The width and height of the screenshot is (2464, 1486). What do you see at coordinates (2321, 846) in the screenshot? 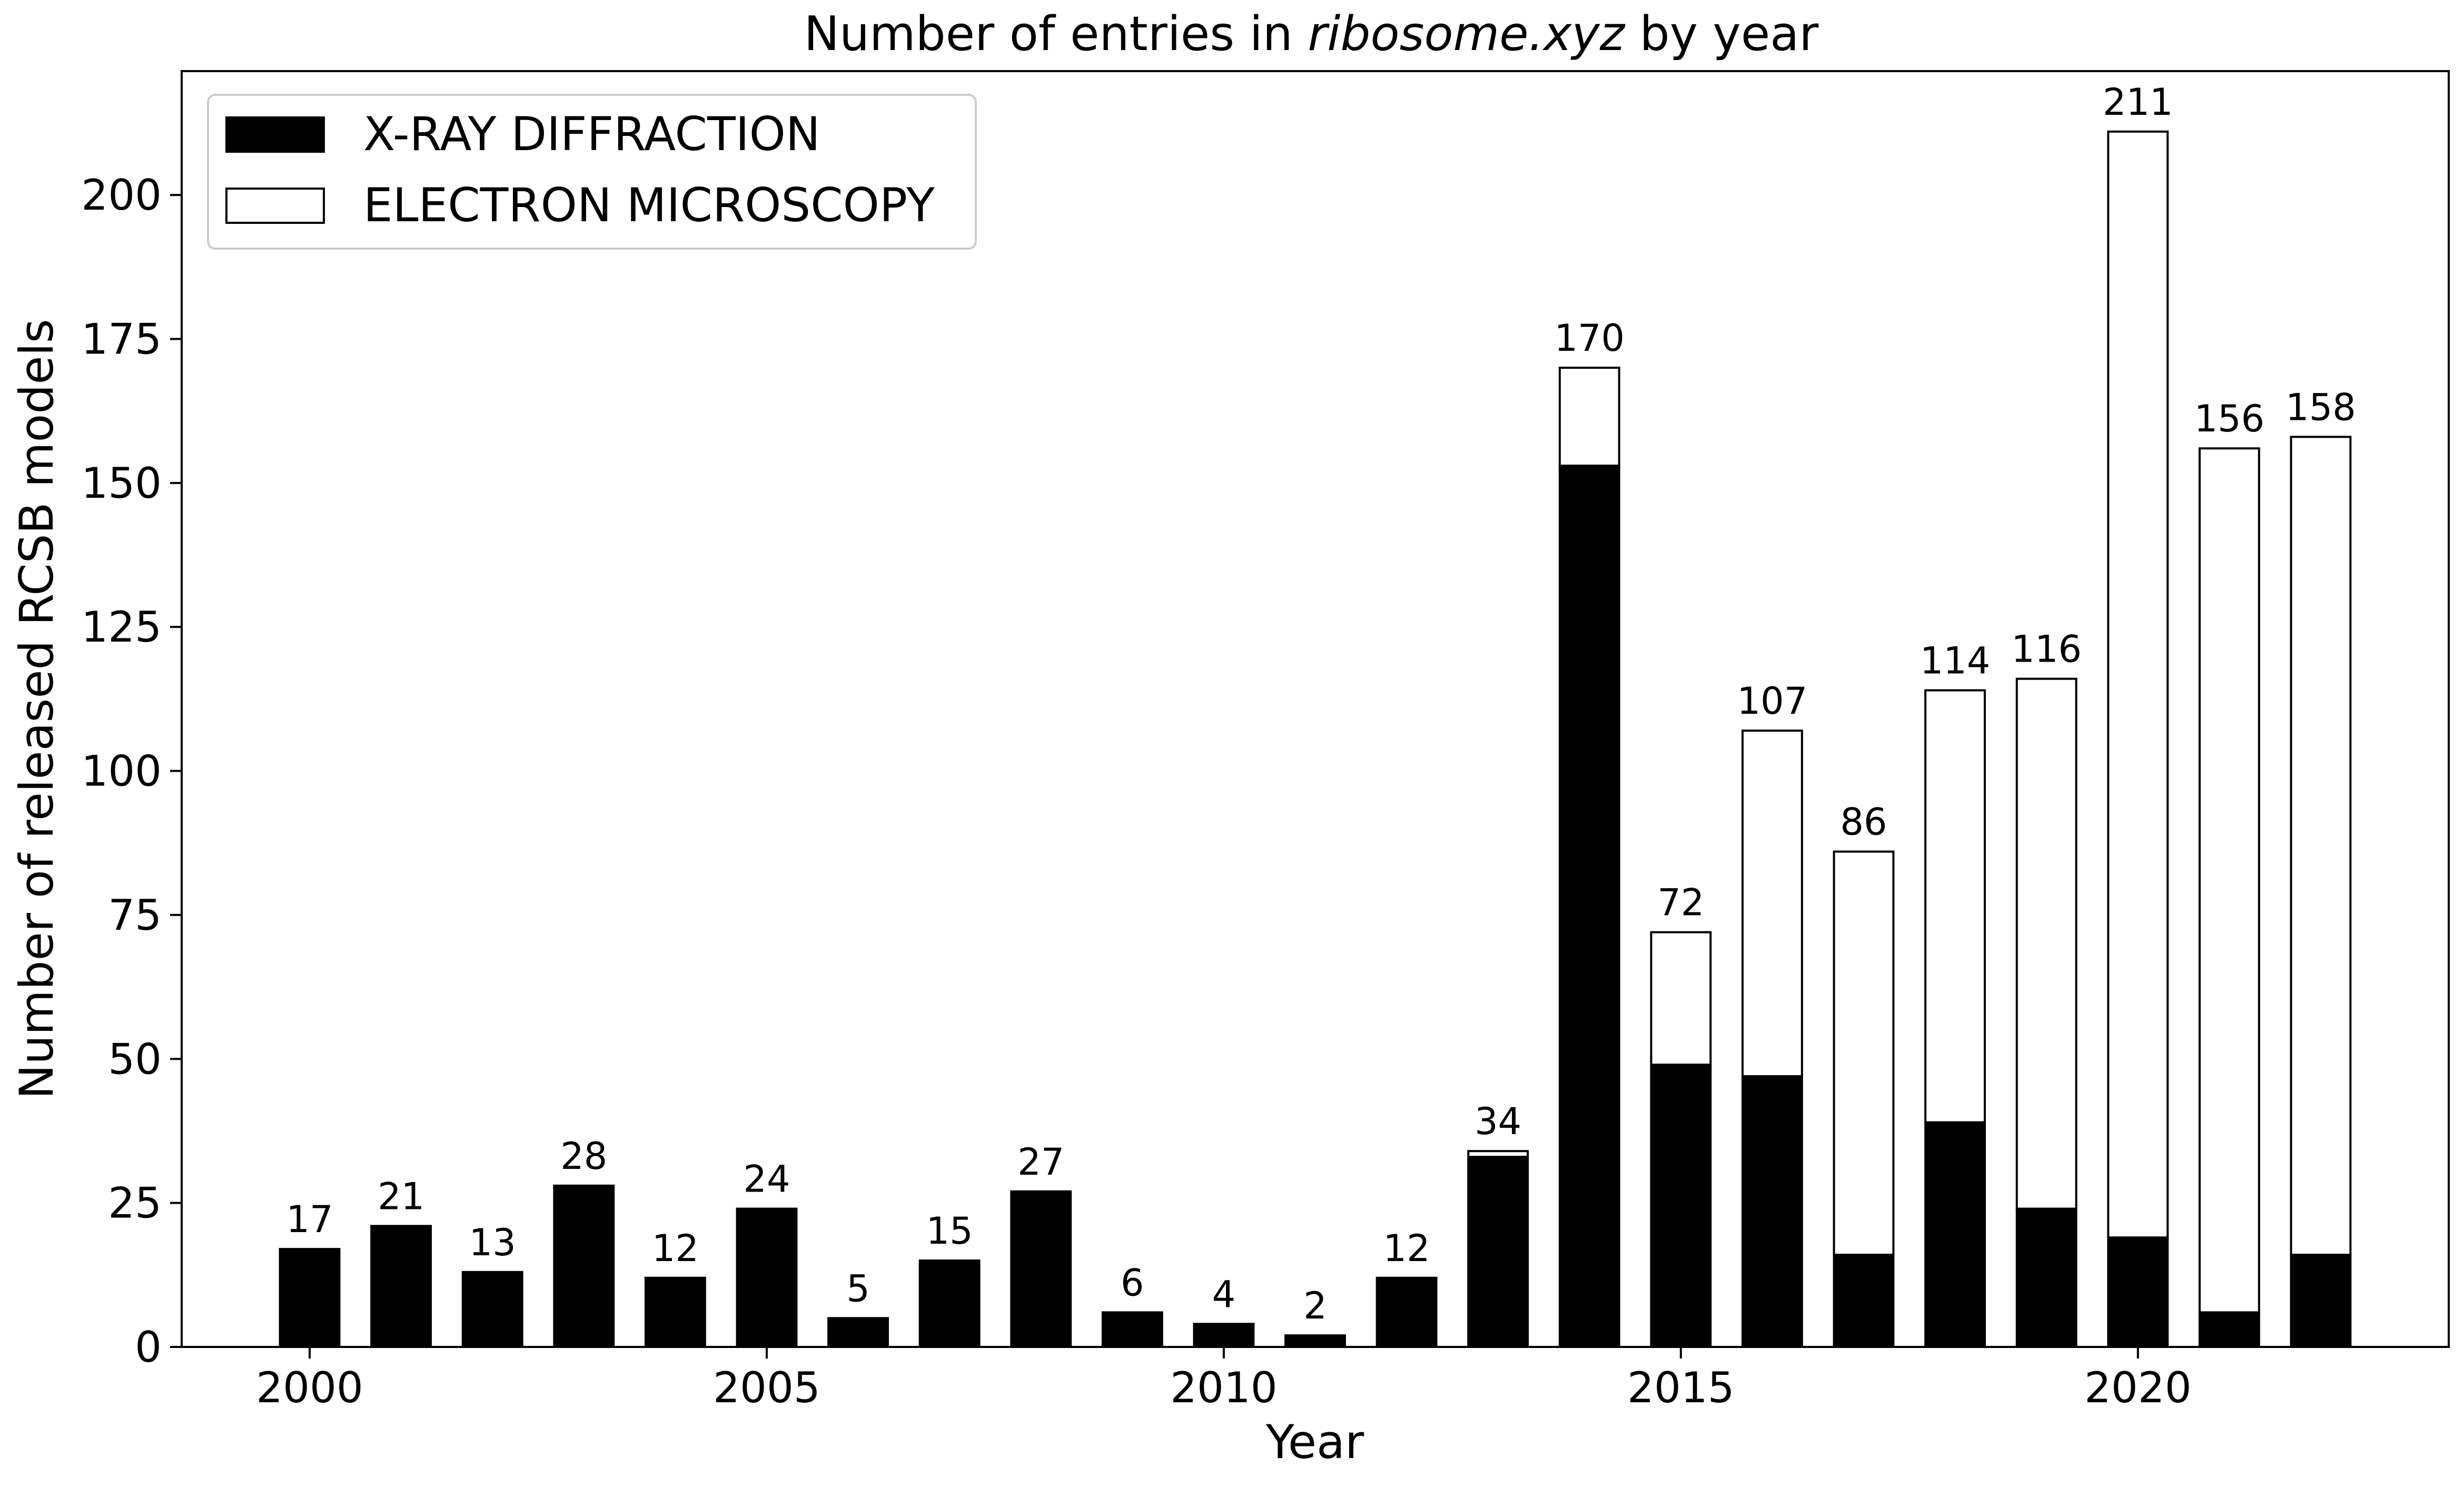
I see `bar-em-2022` at bounding box center [2321, 846].